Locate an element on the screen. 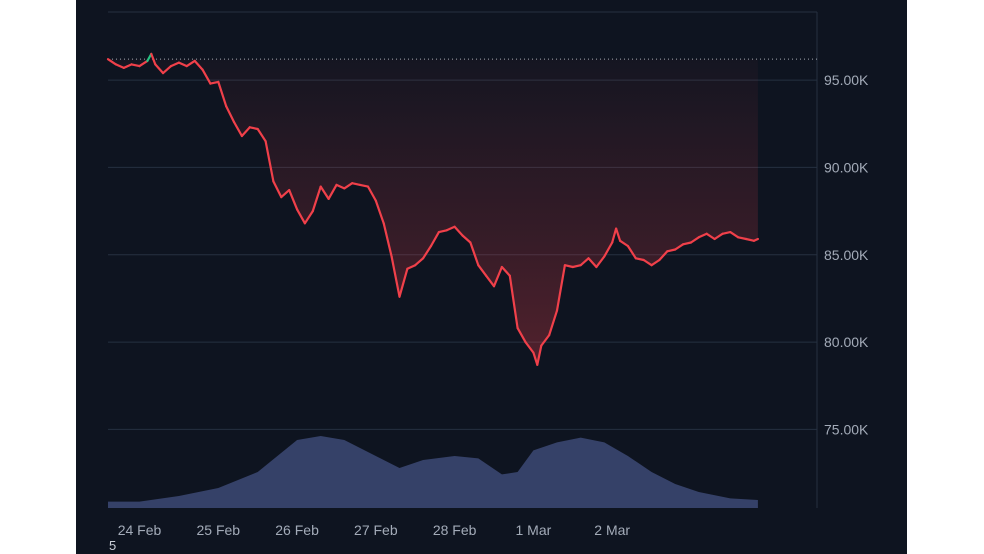 This screenshot has width=984, height=554. x-tick-label: 2 Mar is located at coordinates (612, 530).